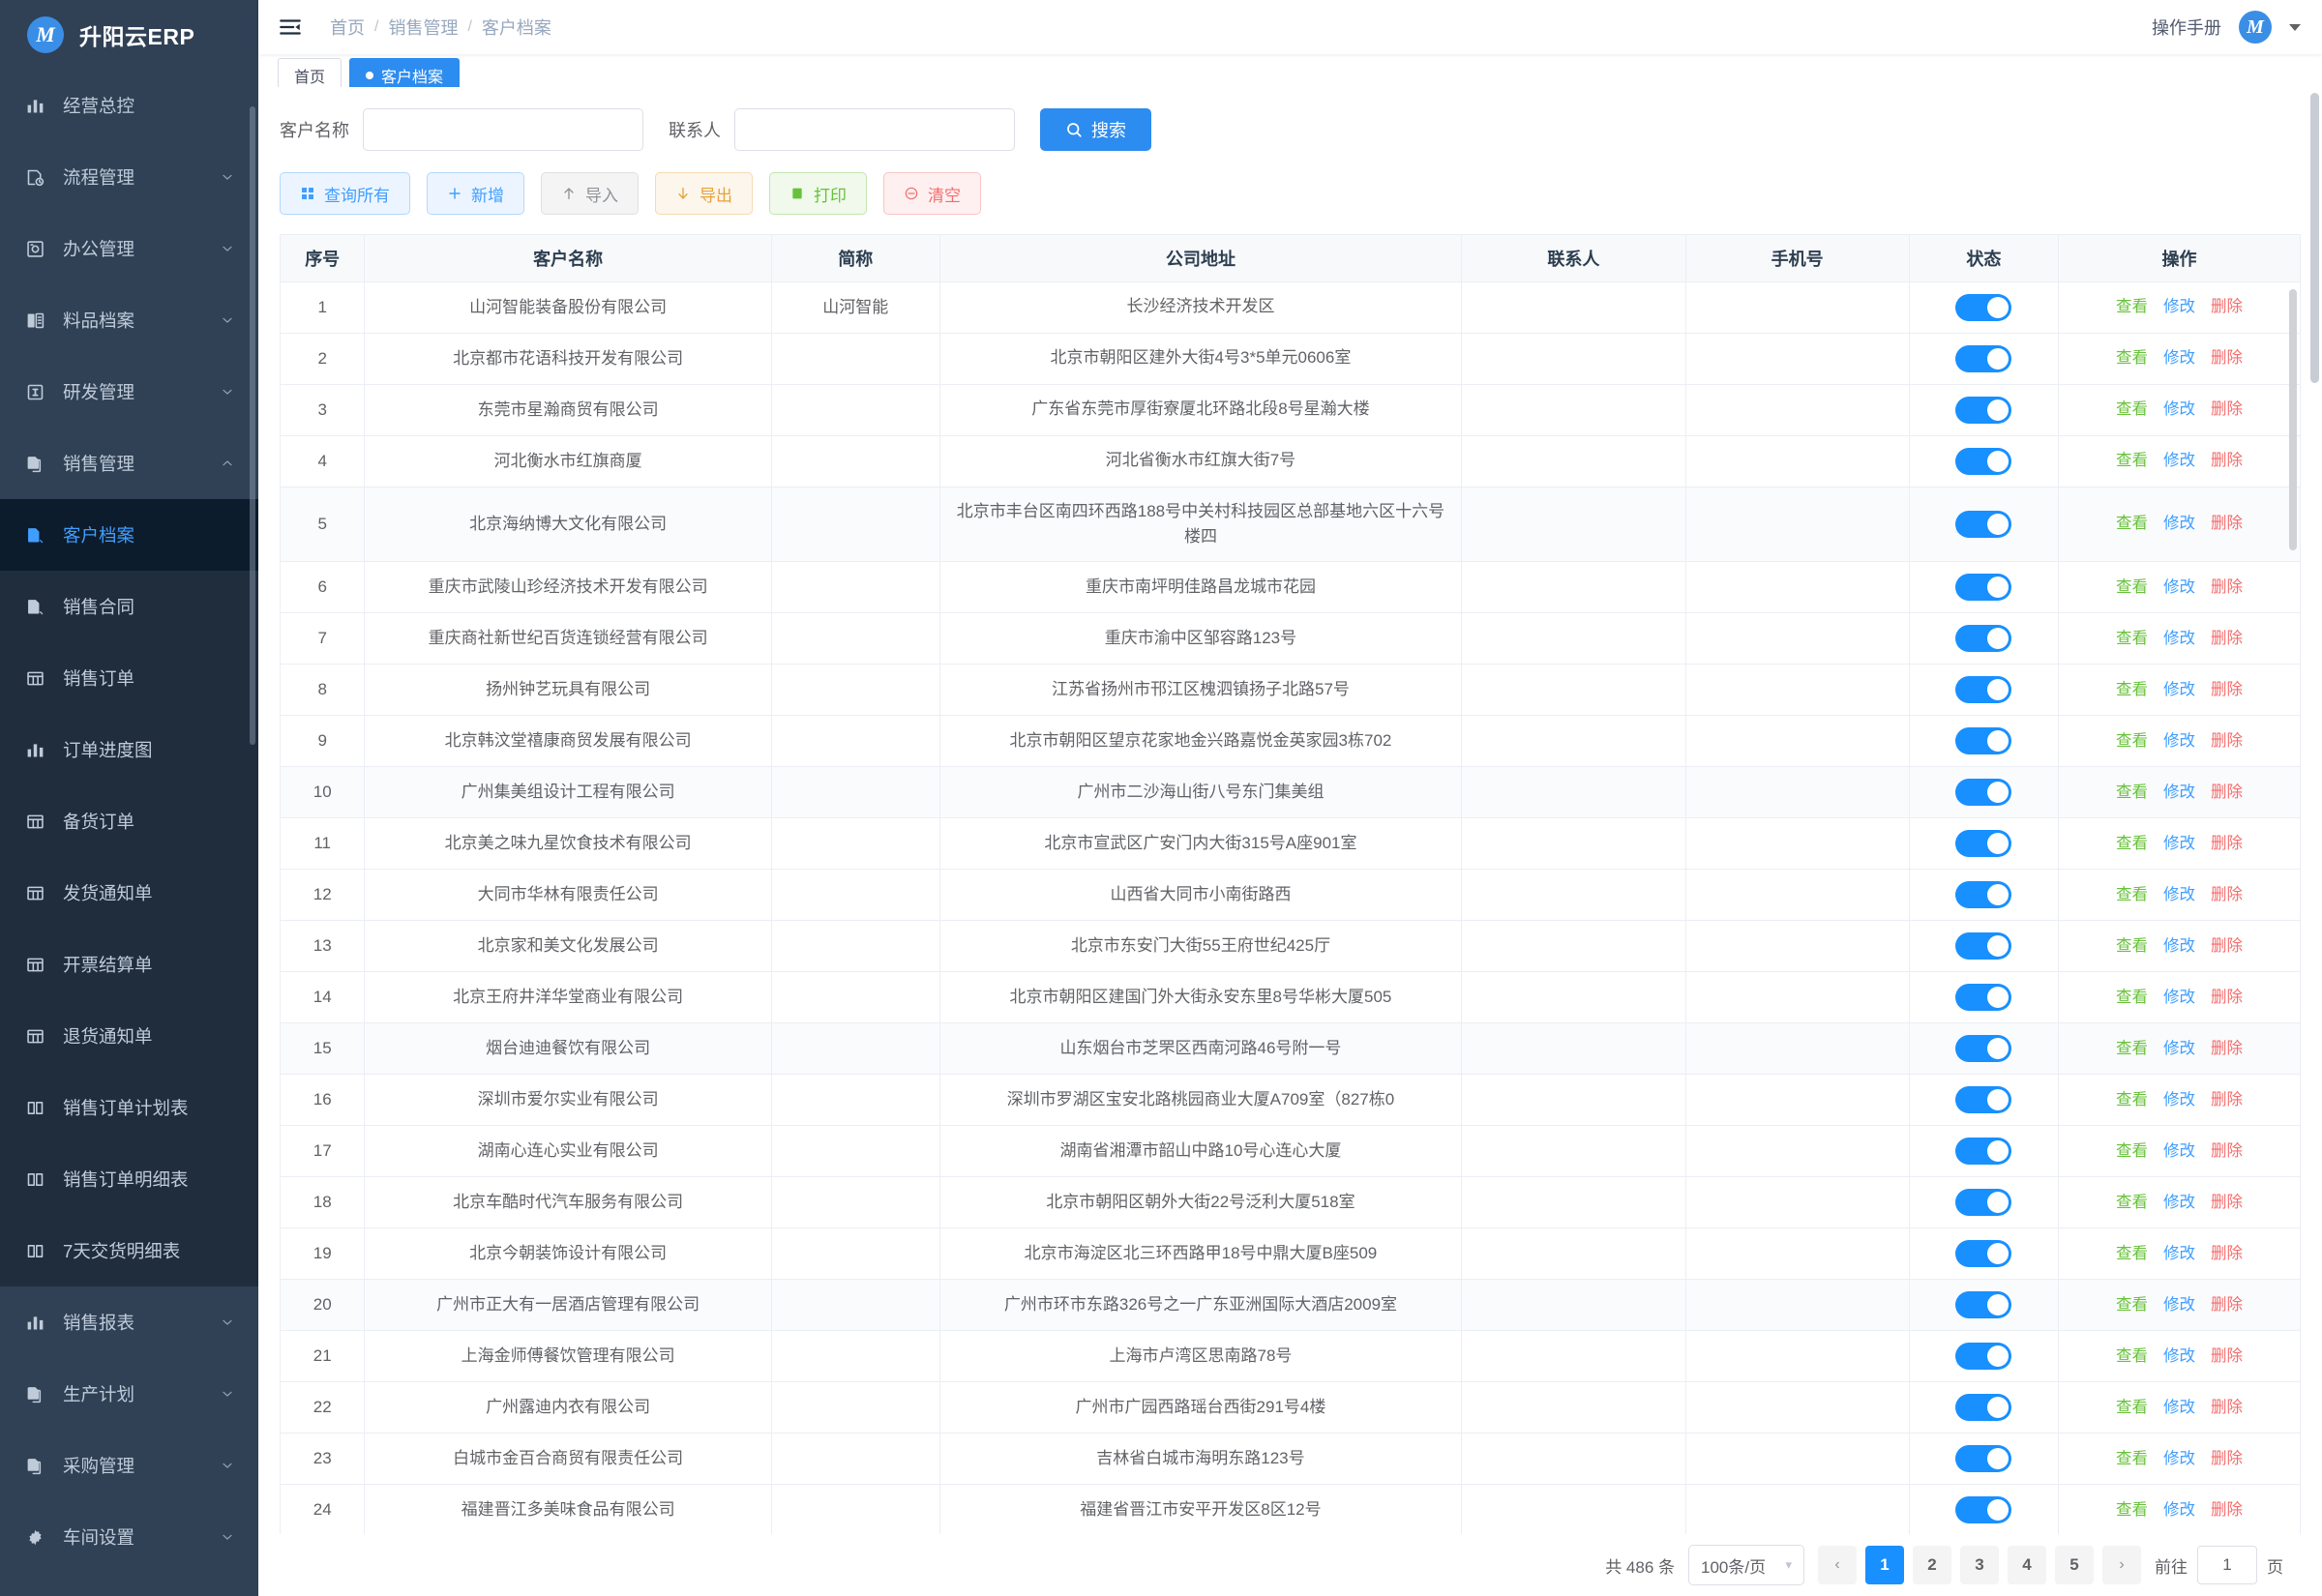 This screenshot has width=2322, height=1596. I want to click on sidebar-item-1: 流程管理, so click(129, 177).